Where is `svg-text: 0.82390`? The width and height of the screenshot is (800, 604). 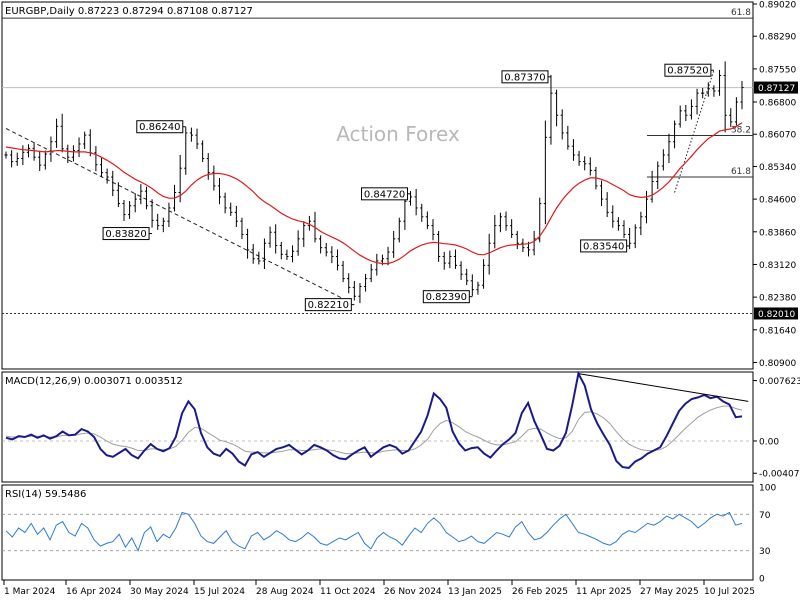
svg-text: 0.82390 is located at coordinates (446, 297).